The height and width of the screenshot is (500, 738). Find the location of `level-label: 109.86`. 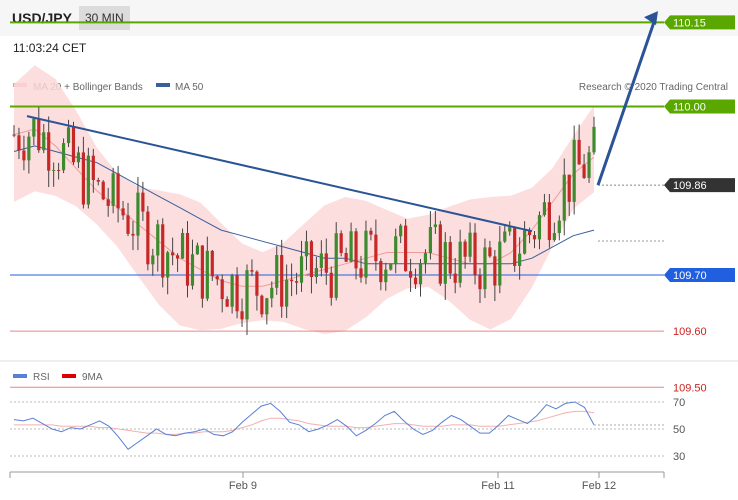

level-label: 109.86 is located at coordinates (690, 186).